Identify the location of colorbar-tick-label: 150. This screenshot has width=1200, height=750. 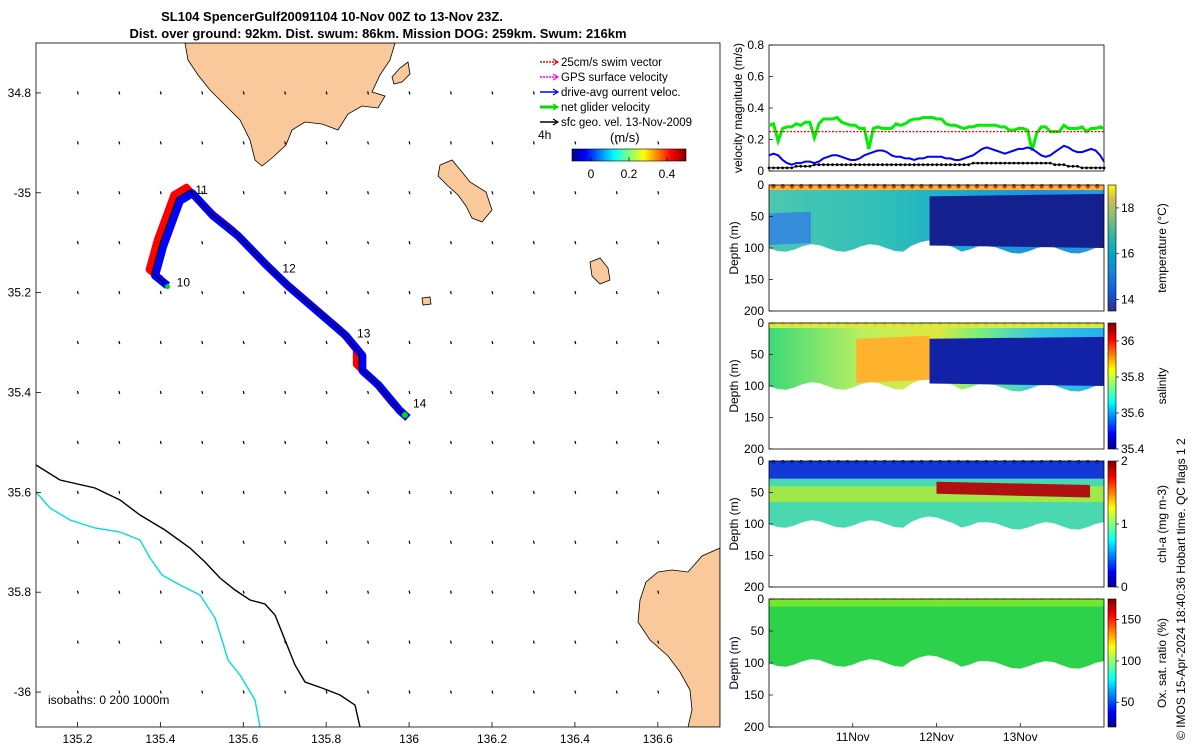
(1131, 620).